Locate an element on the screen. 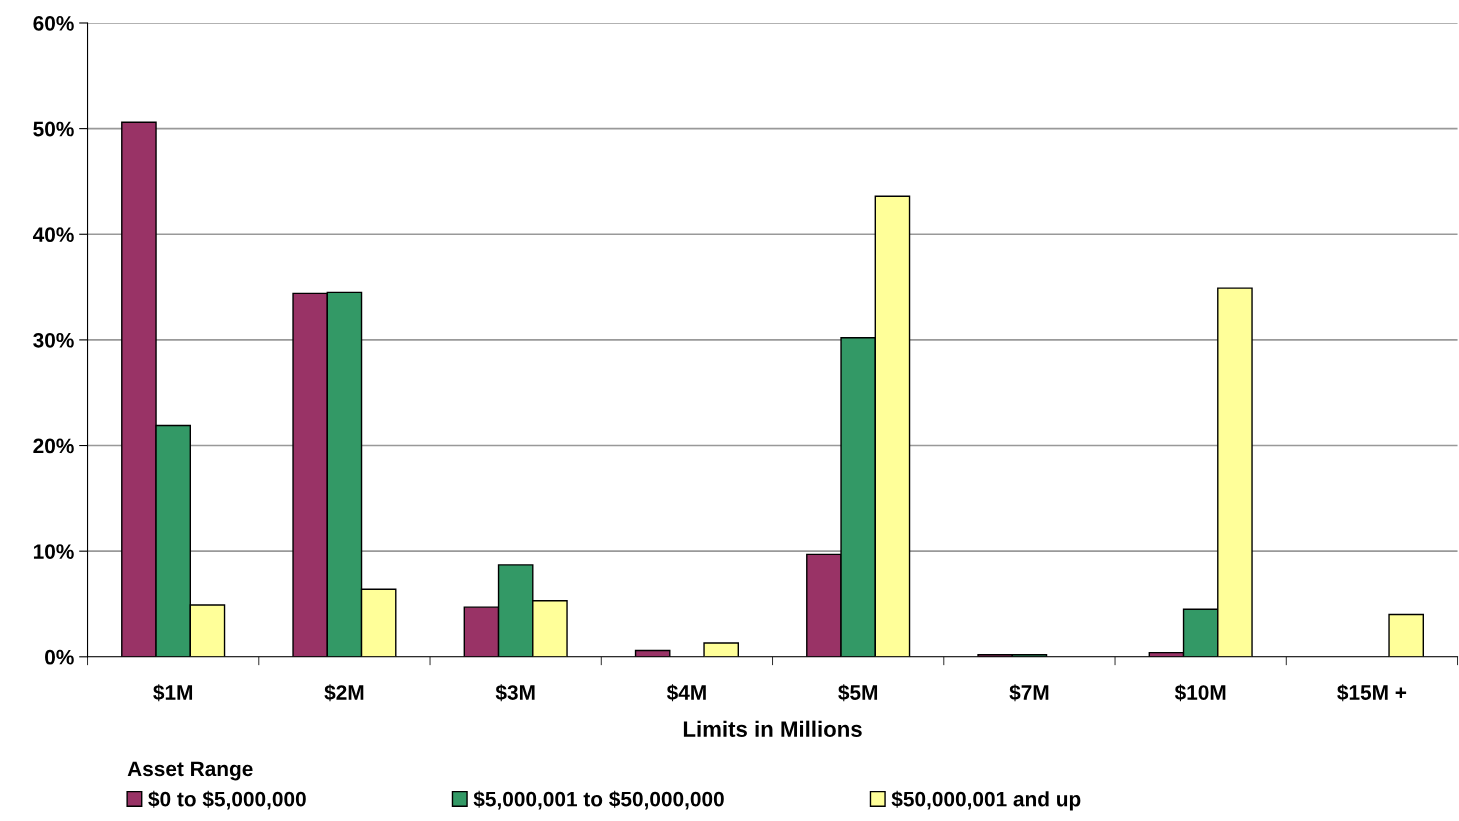  y-tick-label: 0% is located at coordinates (59, 657).